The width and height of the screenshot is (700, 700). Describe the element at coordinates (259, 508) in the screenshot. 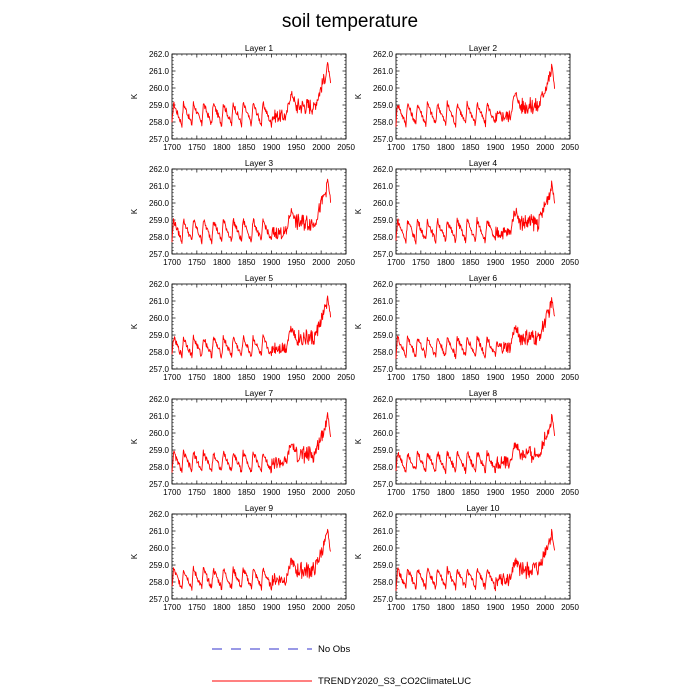

I see `panel-title: Layer 9` at that location.